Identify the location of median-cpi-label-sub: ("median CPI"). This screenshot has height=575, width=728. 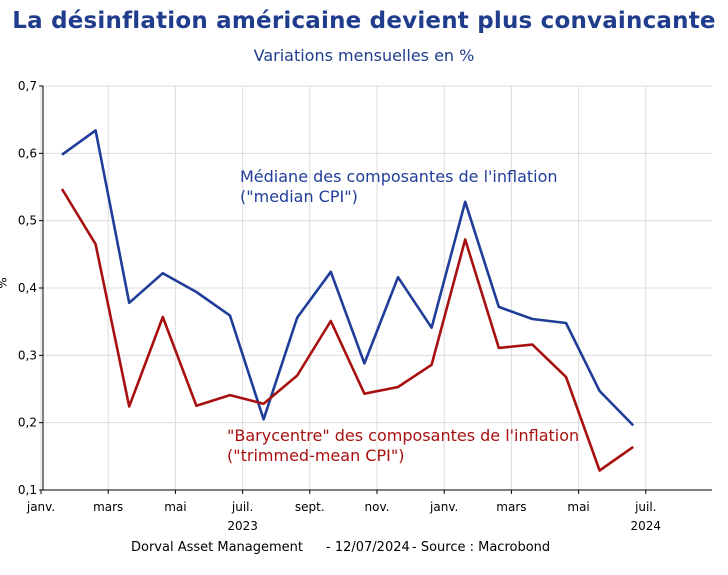
(299, 196).